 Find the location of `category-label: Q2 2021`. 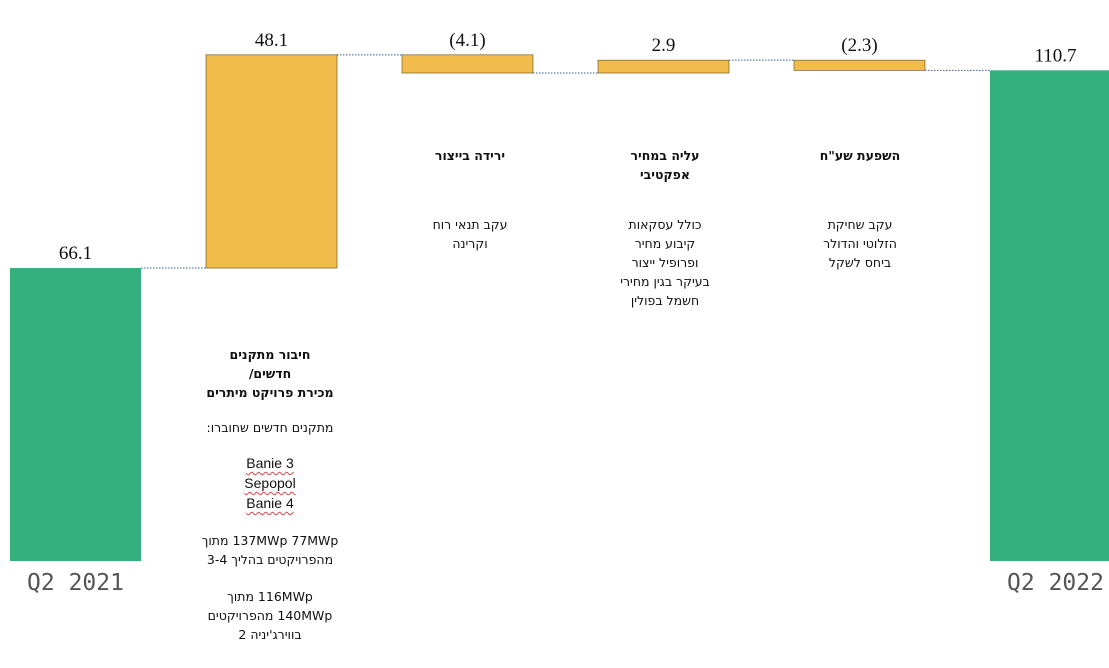

category-label: Q2 2021 is located at coordinates (75, 583).